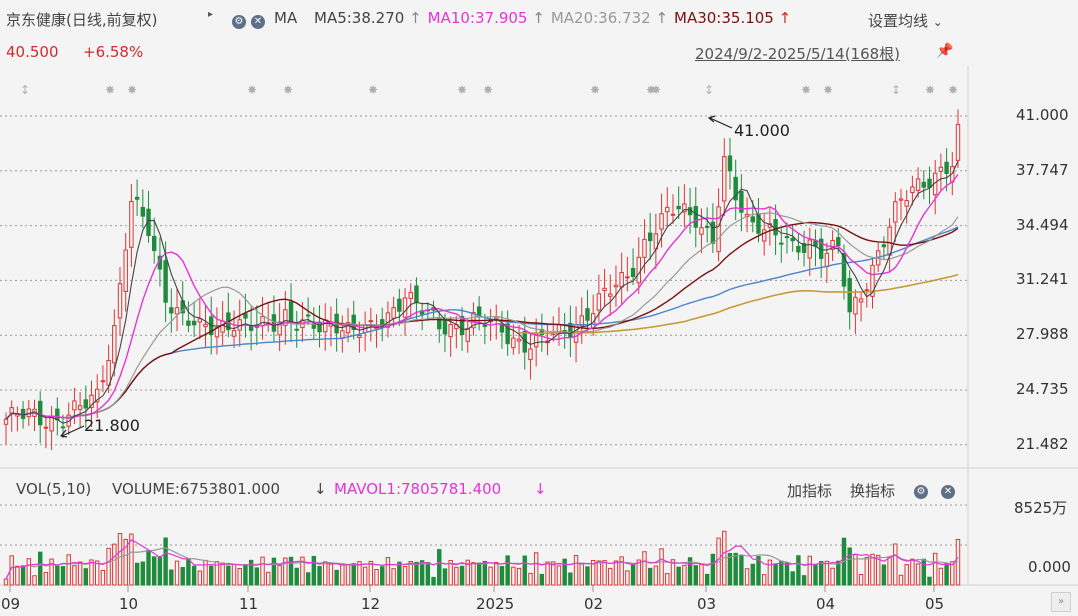  What do you see at coordinates (211, 14) in the screenshot?
I see `expand-icon: ▸` at bounding box center [211, 14].